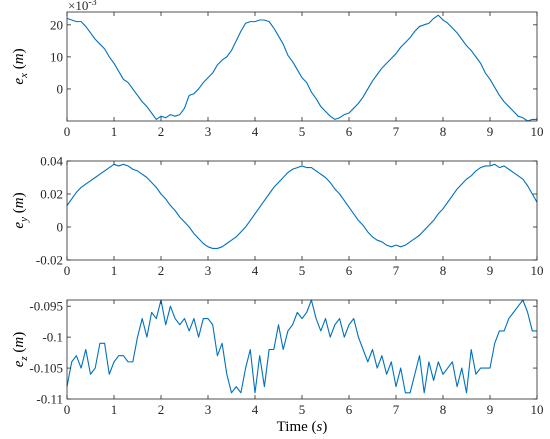  Describe the element at coordinates (46, 368) in the screenshot. I see `y-tick-label: -0.105` at that location.